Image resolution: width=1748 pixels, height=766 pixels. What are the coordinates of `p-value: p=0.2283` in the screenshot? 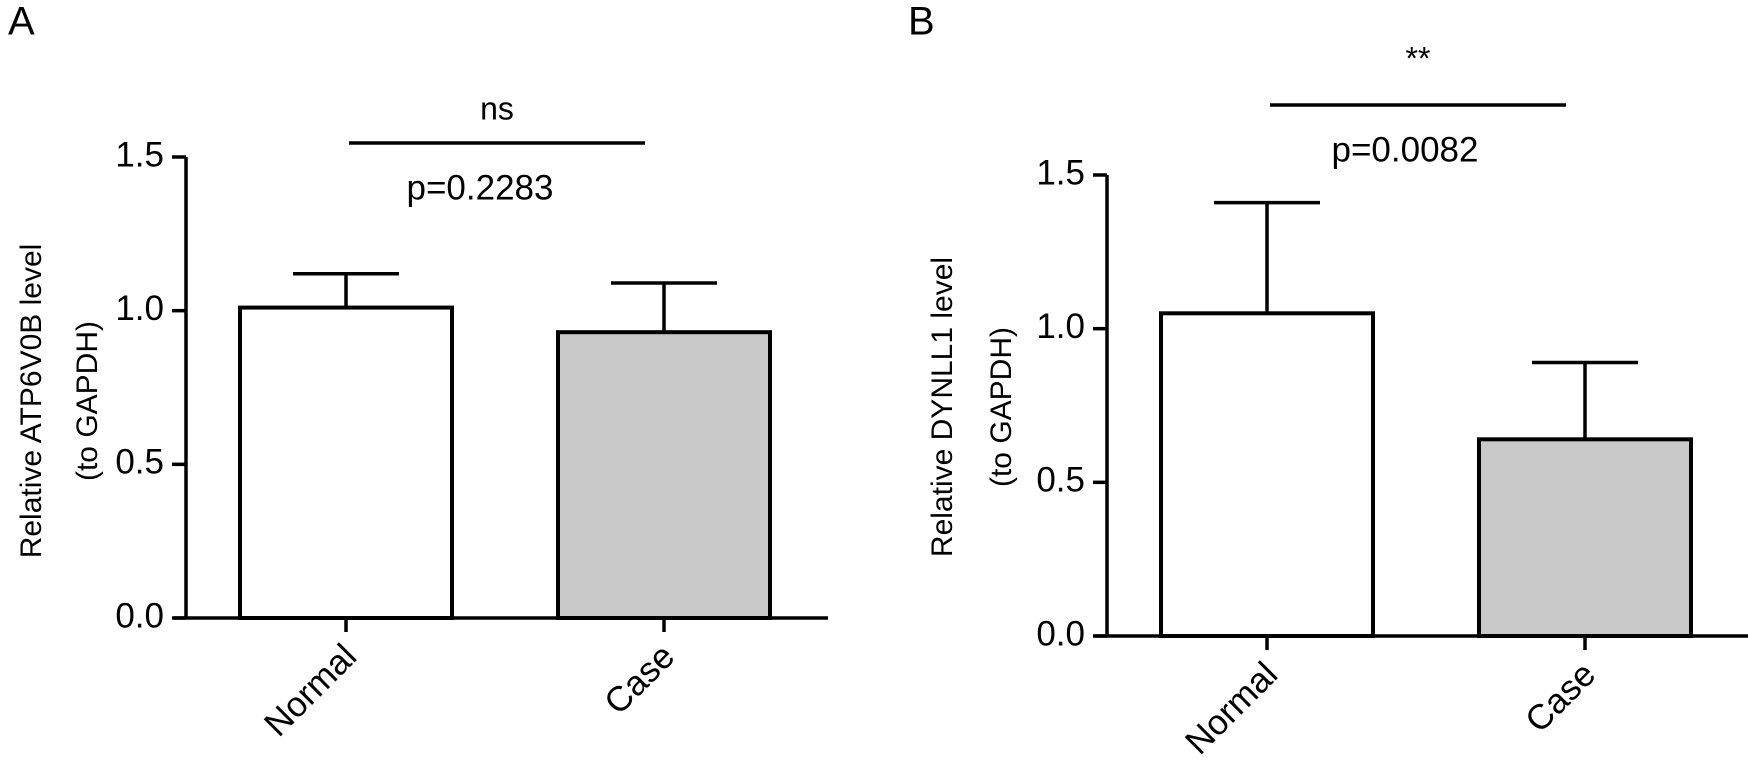 It's located at (480, 187).